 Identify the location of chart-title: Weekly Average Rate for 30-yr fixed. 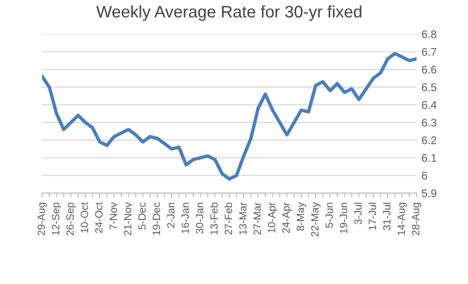
(229, 13).